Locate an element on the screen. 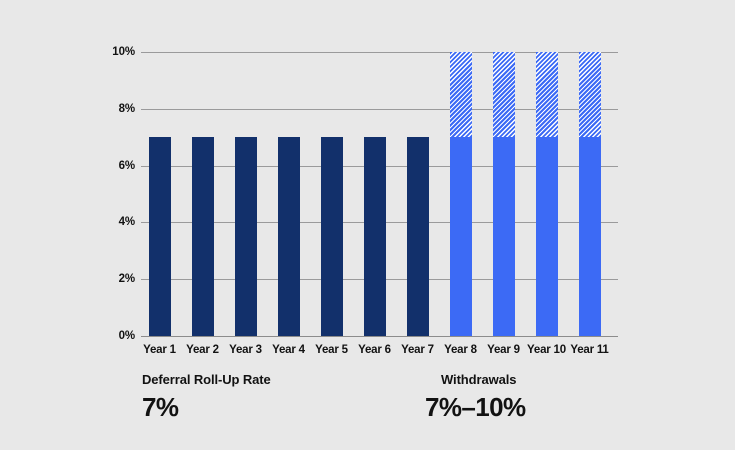  y-tick-label: 0% is located at coordinates (127, 336).